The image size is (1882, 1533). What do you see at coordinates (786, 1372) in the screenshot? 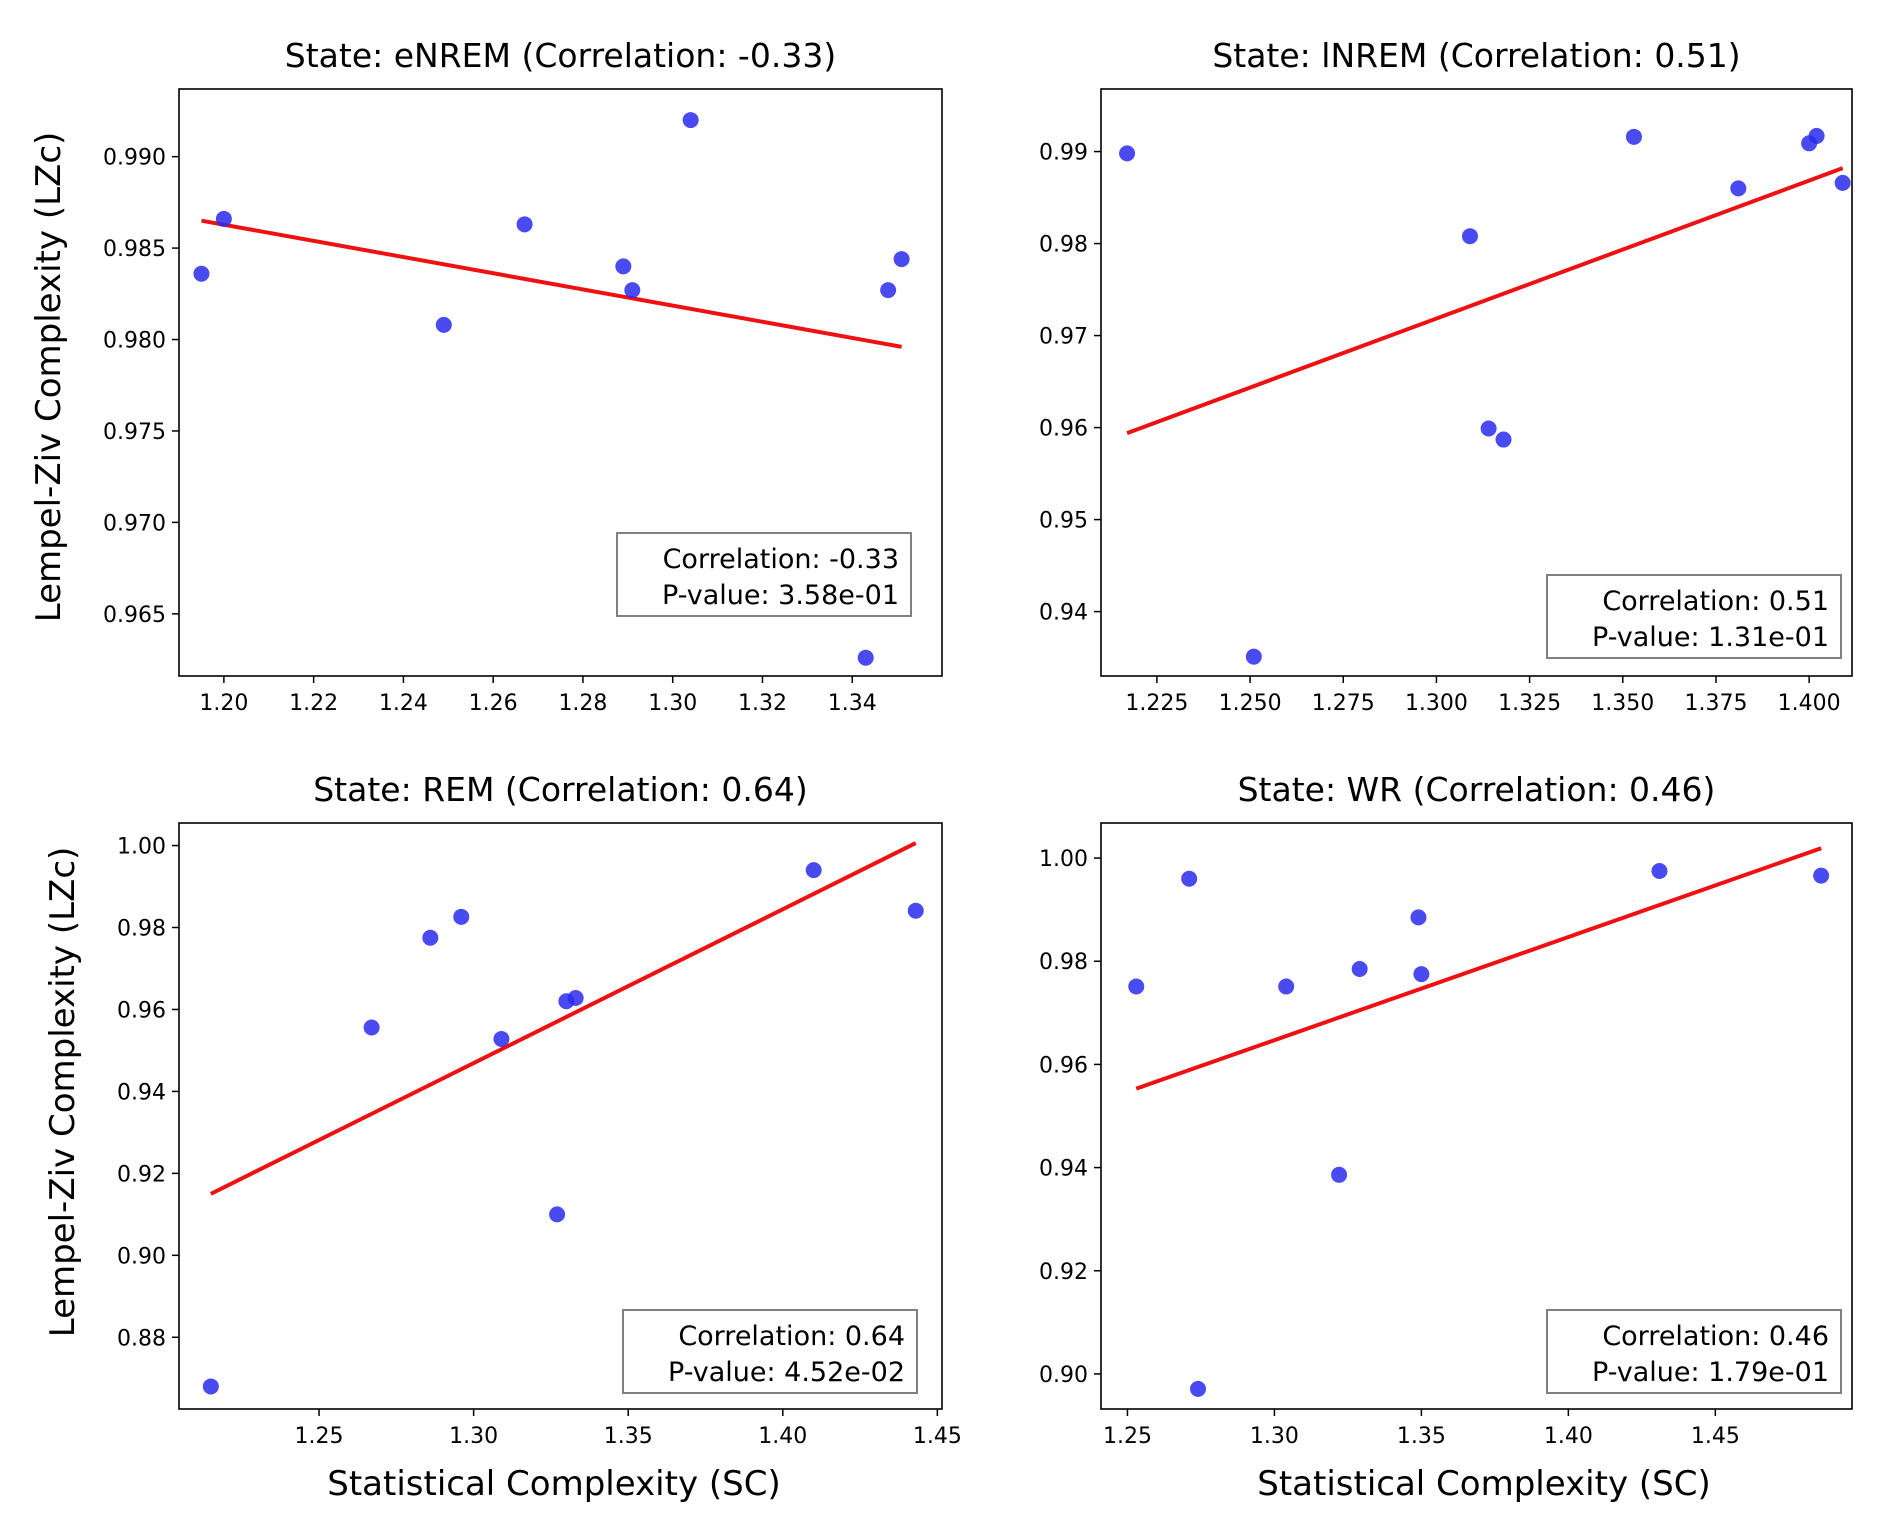
I see `stats-p-value: P-value: 4.52e-02` at bounding box center [786, 1372].